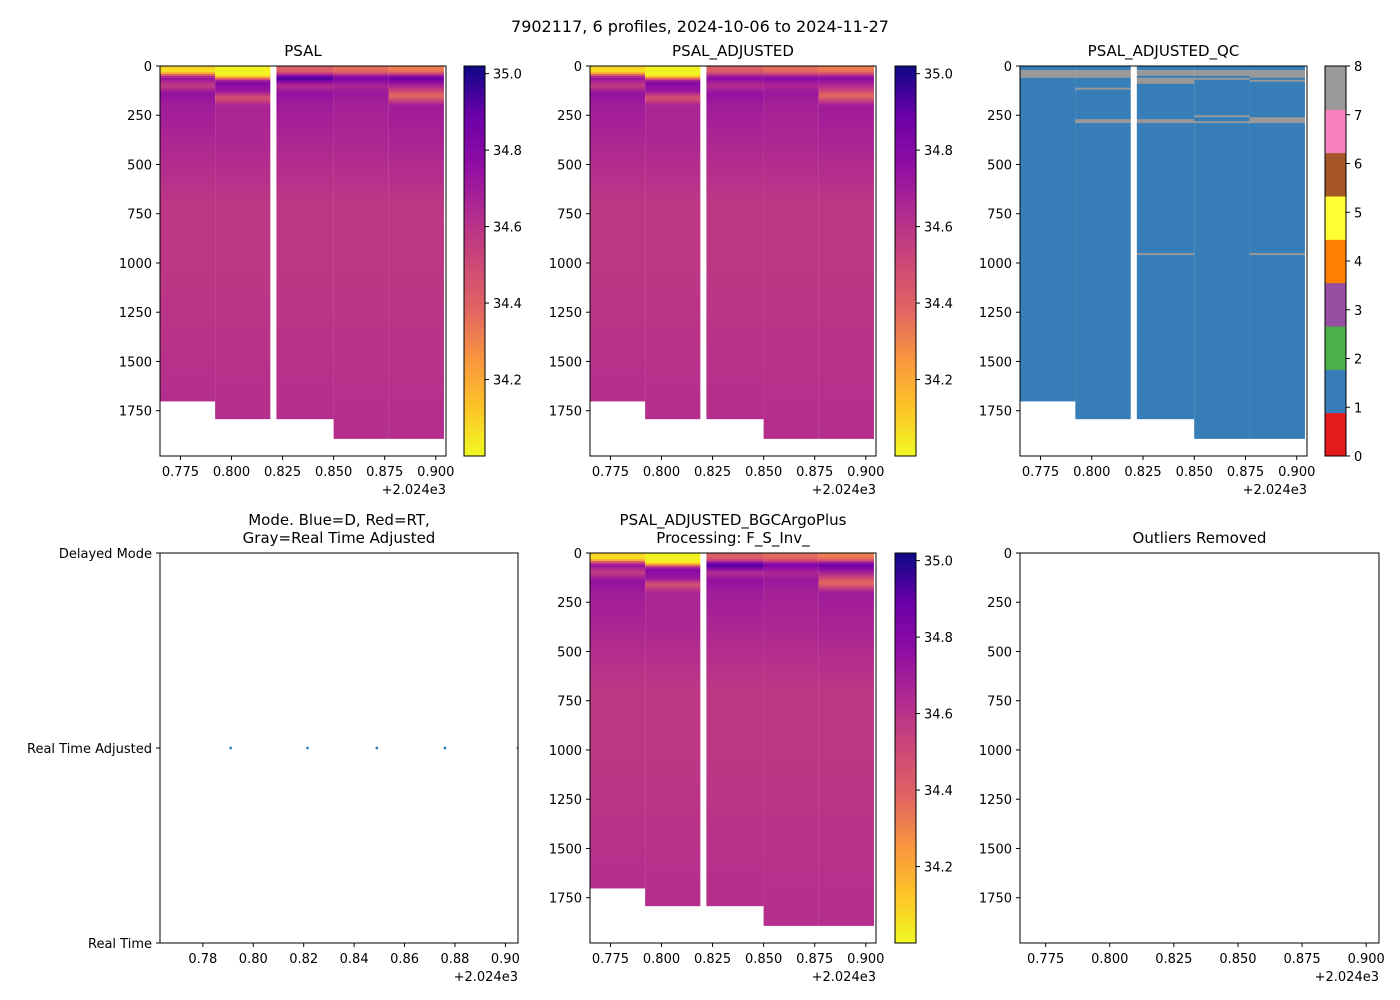  Describe the element at coordinates (905, 261) in the screenshot. I see `colorbar-frame` at that location.